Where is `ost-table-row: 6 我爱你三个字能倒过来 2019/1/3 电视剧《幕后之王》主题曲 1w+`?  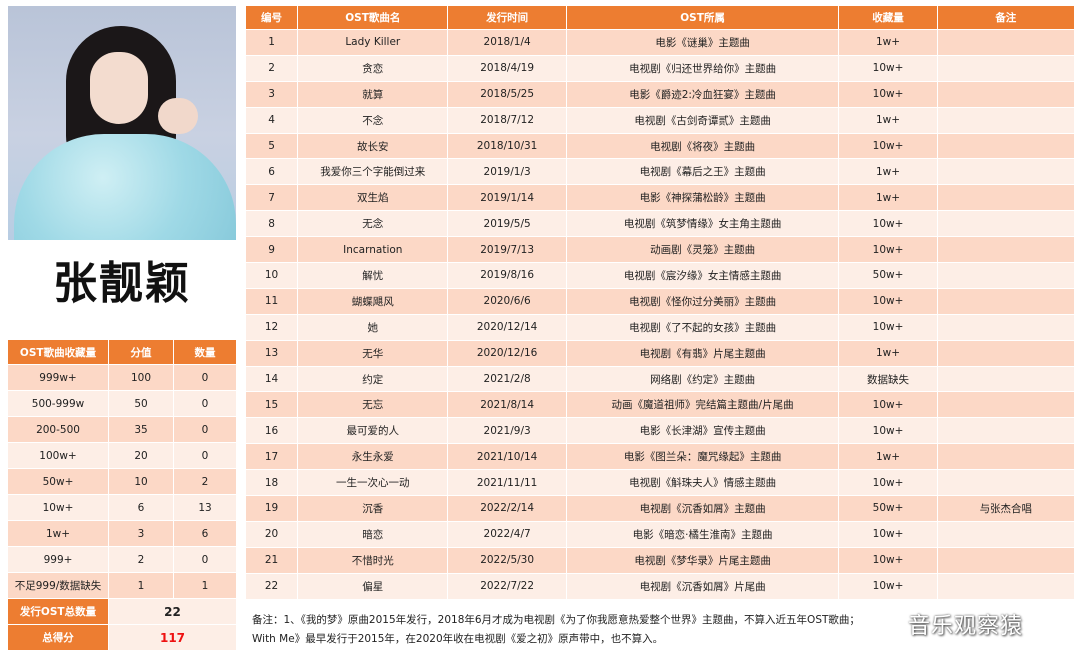
ost-table-row: 6 我爱你三个字能倒过来 2019/1/3 电视剧《幕后之王》主题曲 1w+ is located at coordinates (660, 172).